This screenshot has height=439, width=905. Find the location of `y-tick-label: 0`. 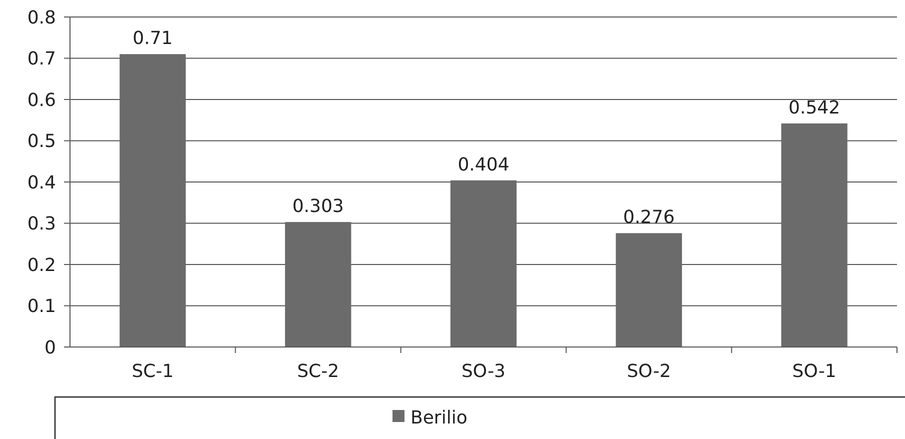

y-tick-label: 0 is located at coordinates (50, 347).